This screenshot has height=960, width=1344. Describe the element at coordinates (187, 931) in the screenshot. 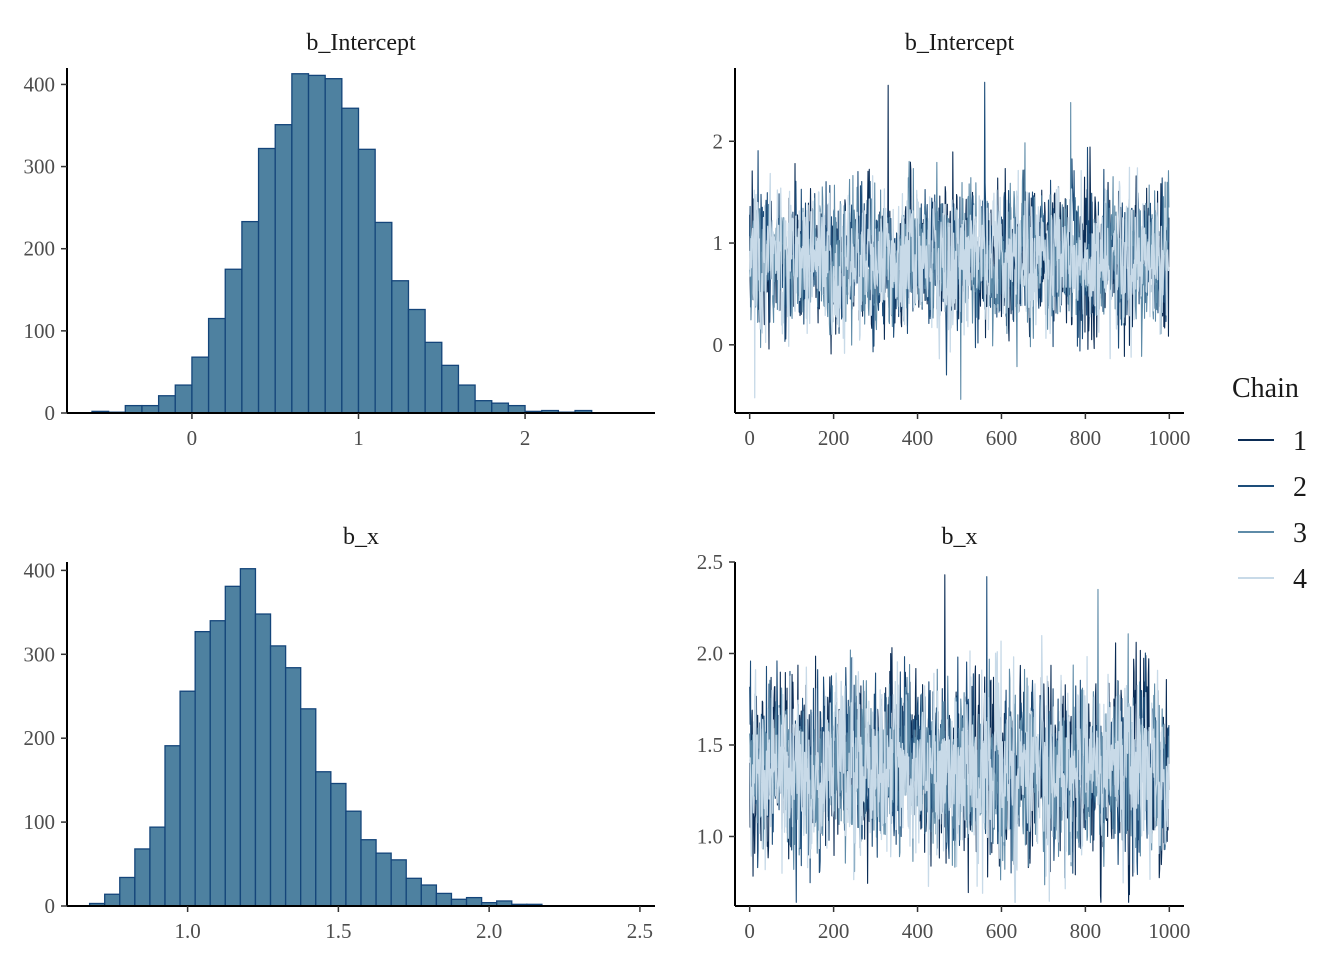

I see `x-tick-label: 1.0` at that location.